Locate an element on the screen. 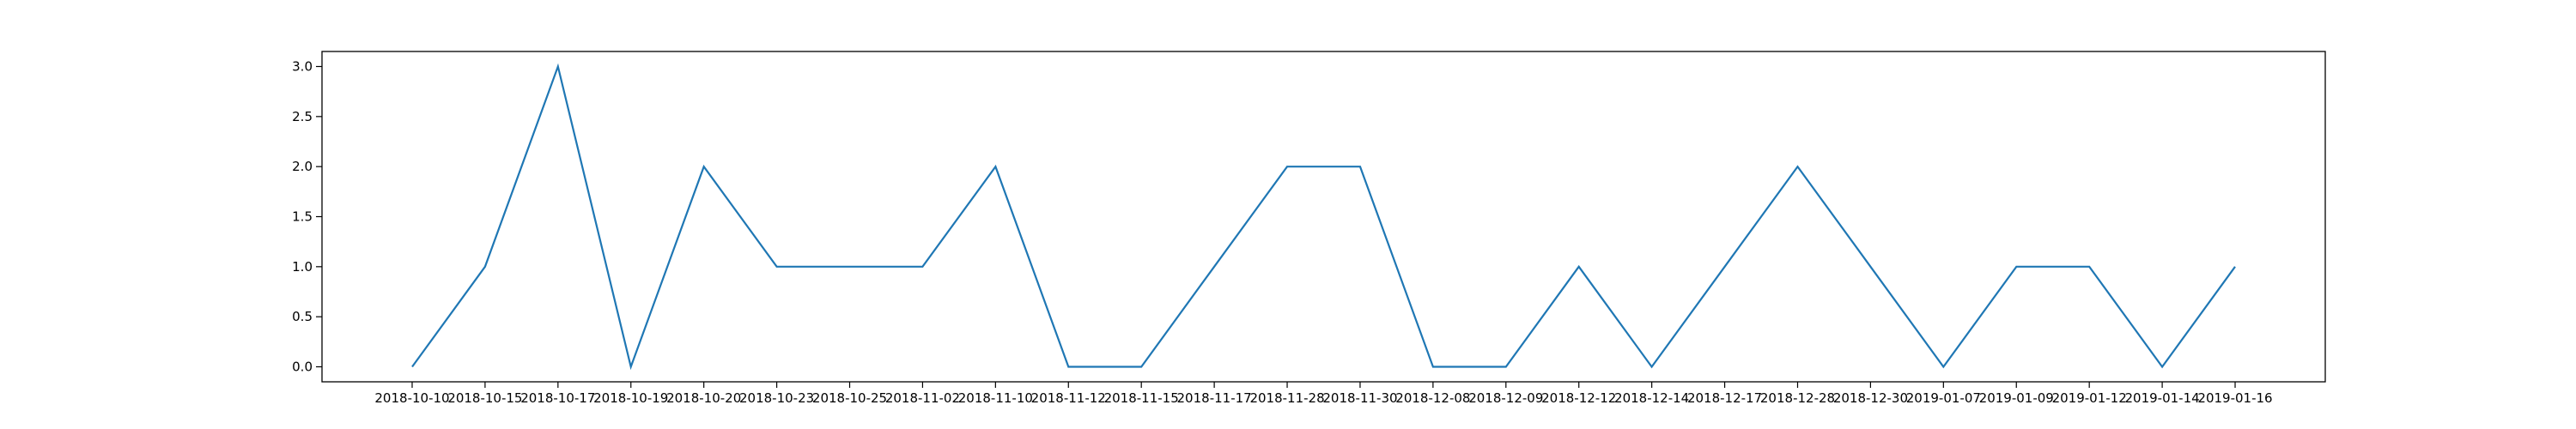 The width and height of the screenshot is (2576, 429). x-tick-label: 2018-11-17 is located at coordinates (1214, 398).